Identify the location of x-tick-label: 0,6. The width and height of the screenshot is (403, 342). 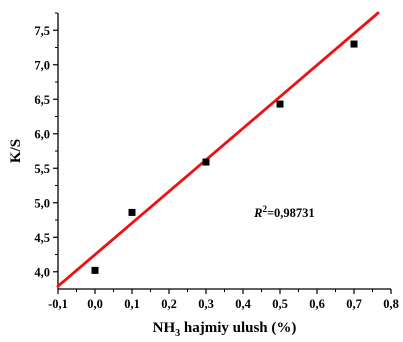
(317, 304).